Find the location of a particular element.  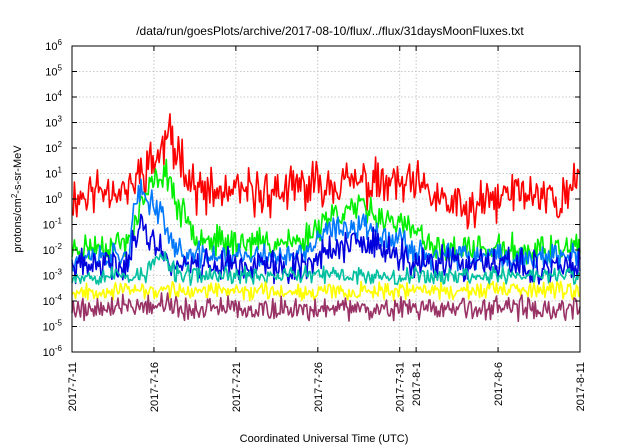

y-tick-label: 10⁶ is located at coordinates (53, 45).